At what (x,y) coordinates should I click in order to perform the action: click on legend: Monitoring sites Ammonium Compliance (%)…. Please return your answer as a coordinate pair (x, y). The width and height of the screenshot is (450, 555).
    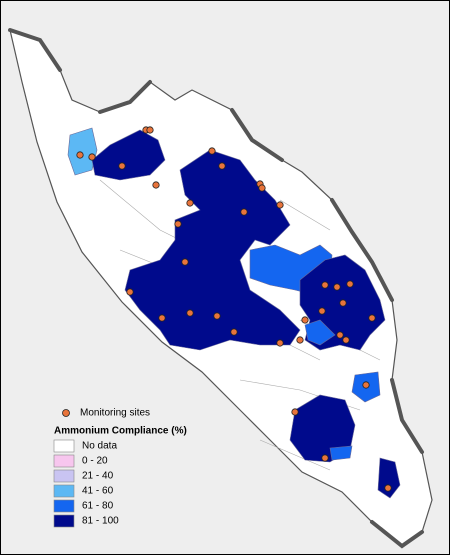
    Looking at the image, I should click on (120, 468).